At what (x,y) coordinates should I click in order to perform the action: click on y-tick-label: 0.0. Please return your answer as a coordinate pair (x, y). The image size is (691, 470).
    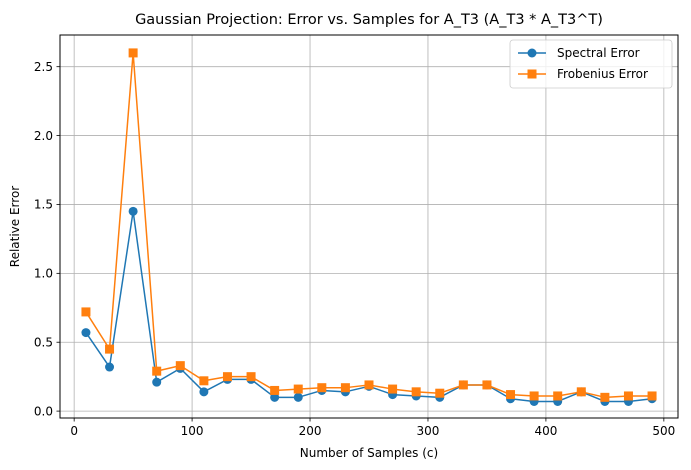
    Looking at the image, I should click on (43, 411).